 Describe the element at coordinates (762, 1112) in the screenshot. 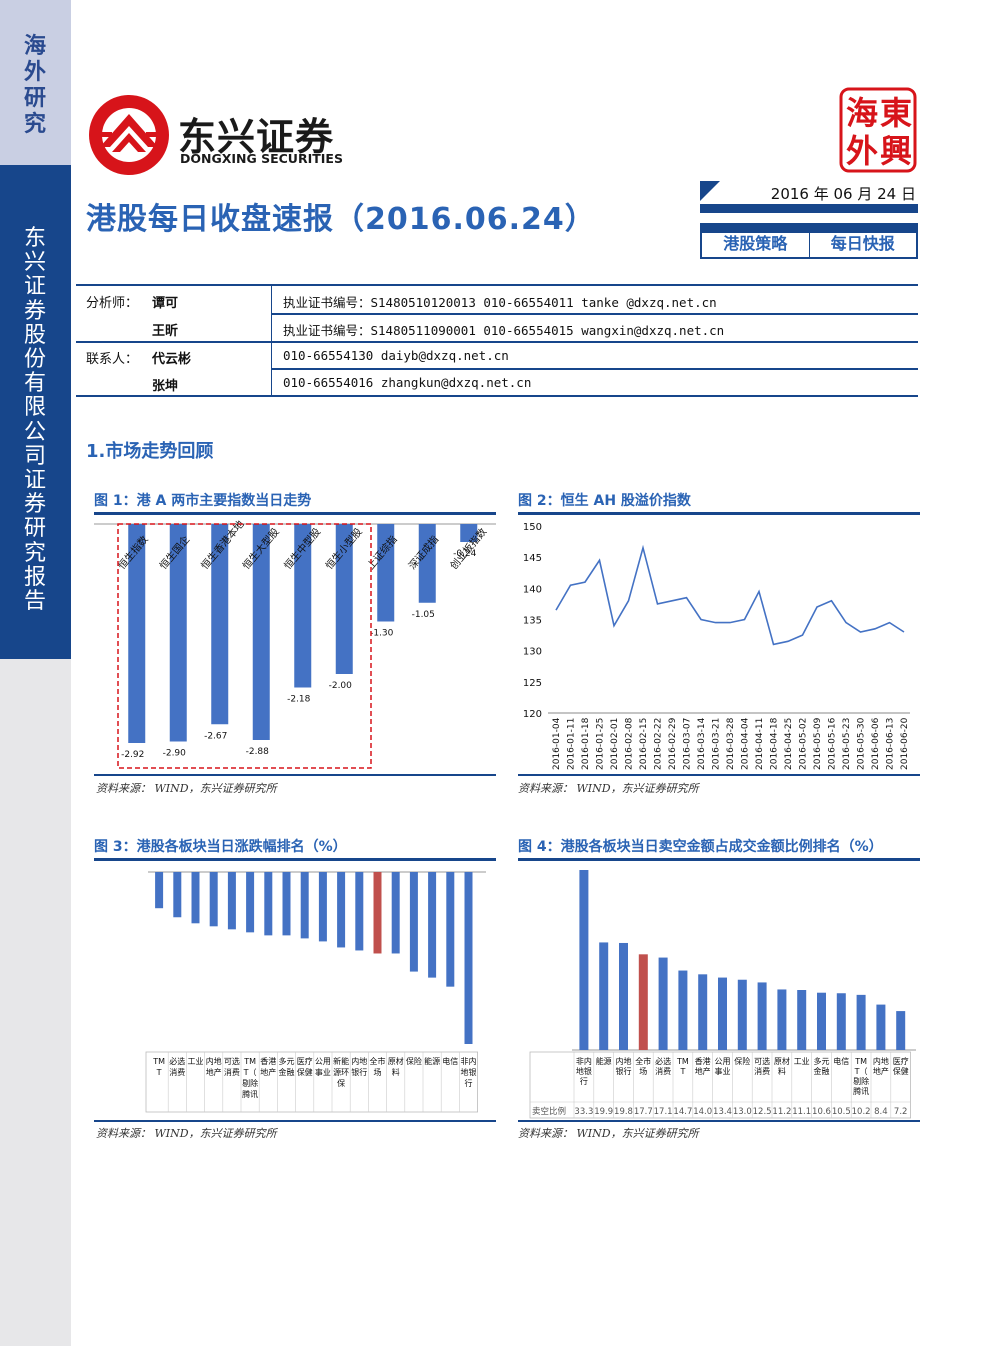

I see `fig4-value-label: 12.5` at that location.